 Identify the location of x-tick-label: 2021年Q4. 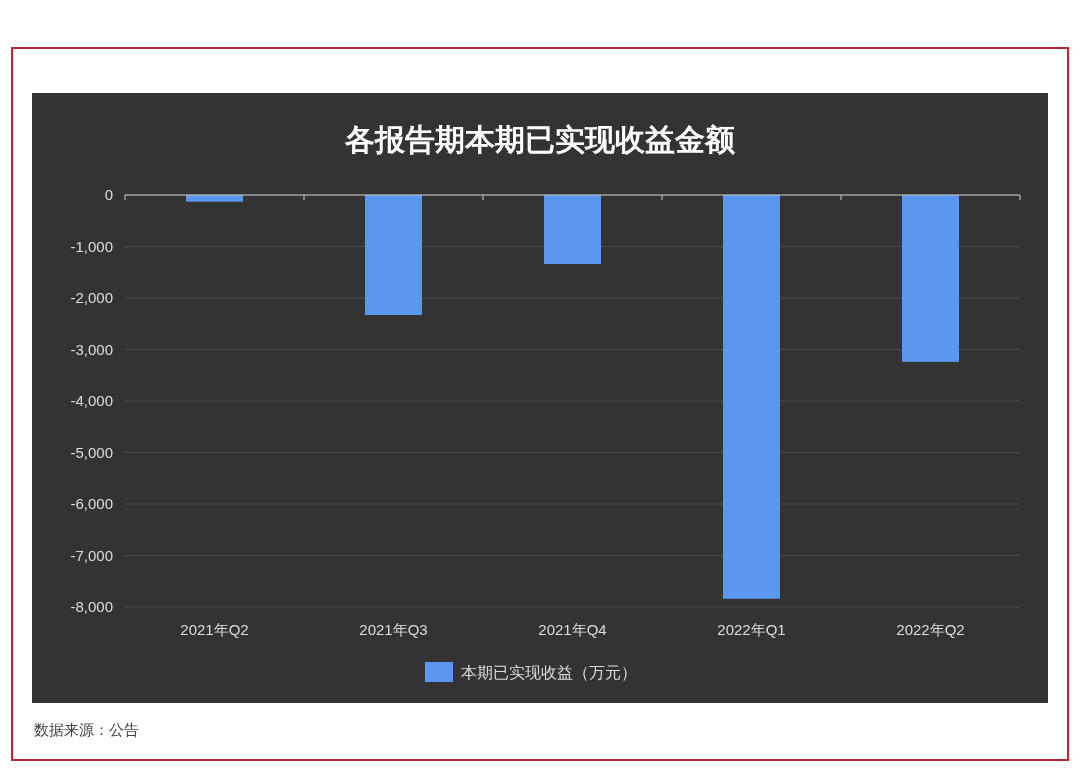
(572, 629).